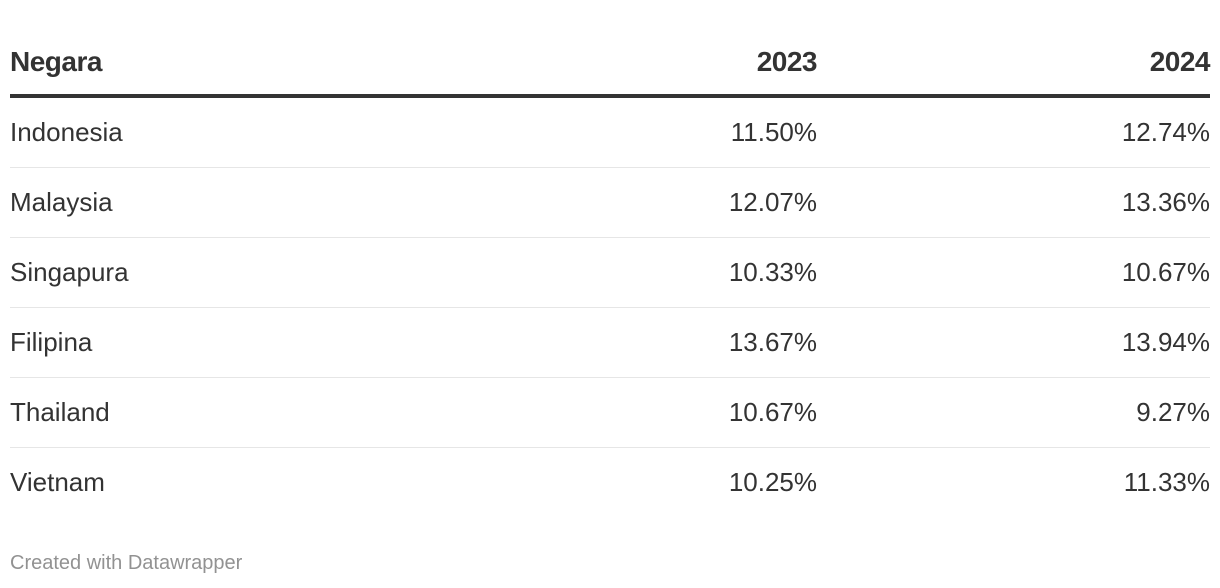 This screenshot has height=588, width=1220. I want to click on table-row: Indonesia 11.50% 12.74%, so click(610, 132).